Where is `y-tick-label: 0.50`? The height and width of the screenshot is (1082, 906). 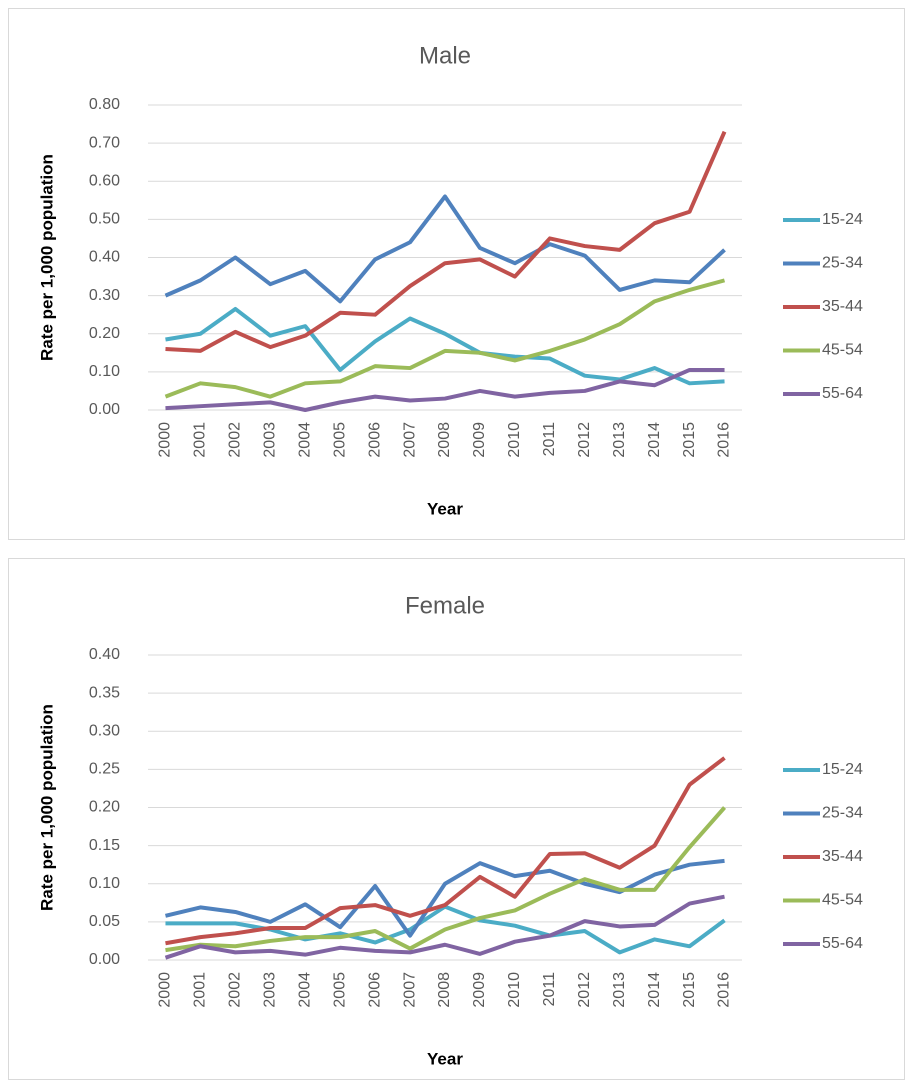 y-tick-label: 0.50 is located at coordinates (104, 219).